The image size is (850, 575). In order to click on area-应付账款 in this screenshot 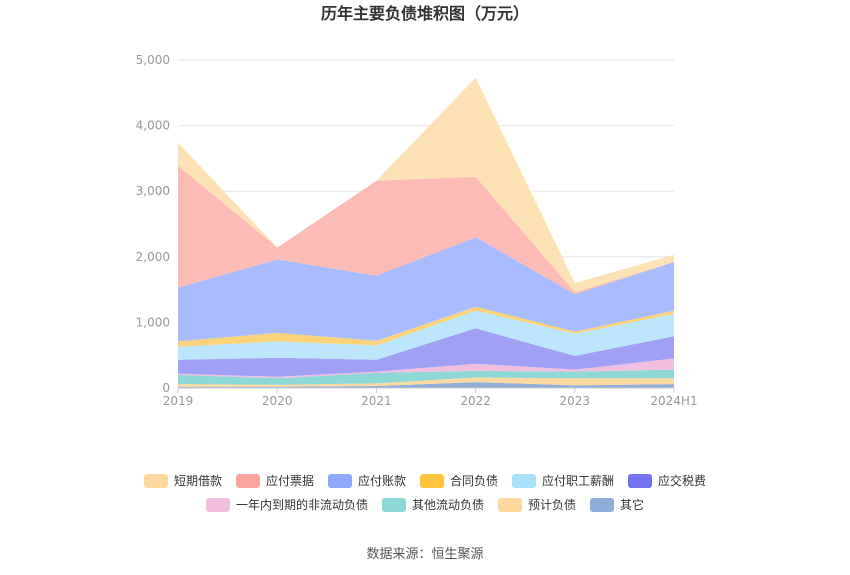, I will do `click(426, 289)`.